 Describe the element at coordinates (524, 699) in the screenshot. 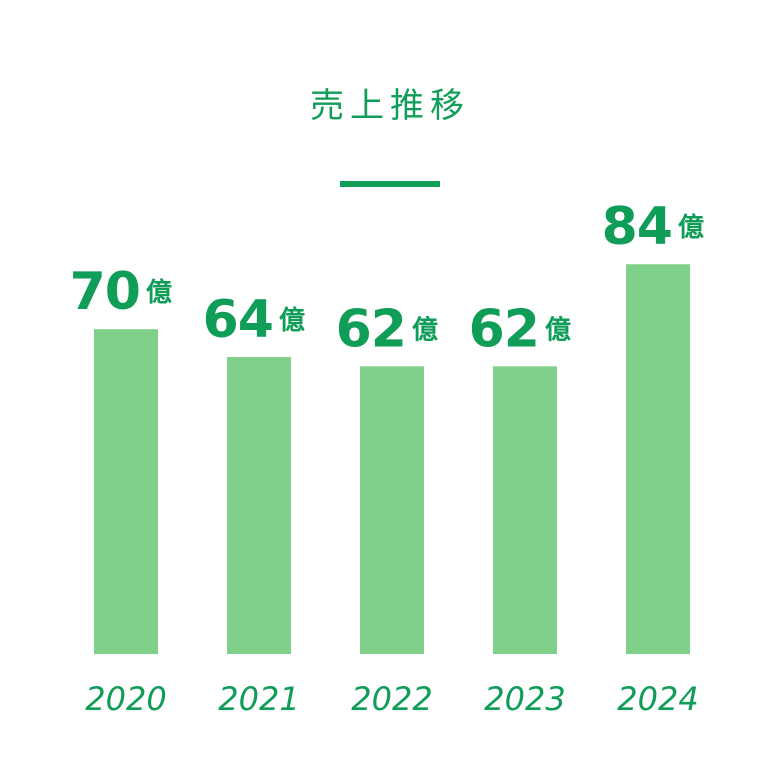

I see `x-tick-2023: 2023` at that location.